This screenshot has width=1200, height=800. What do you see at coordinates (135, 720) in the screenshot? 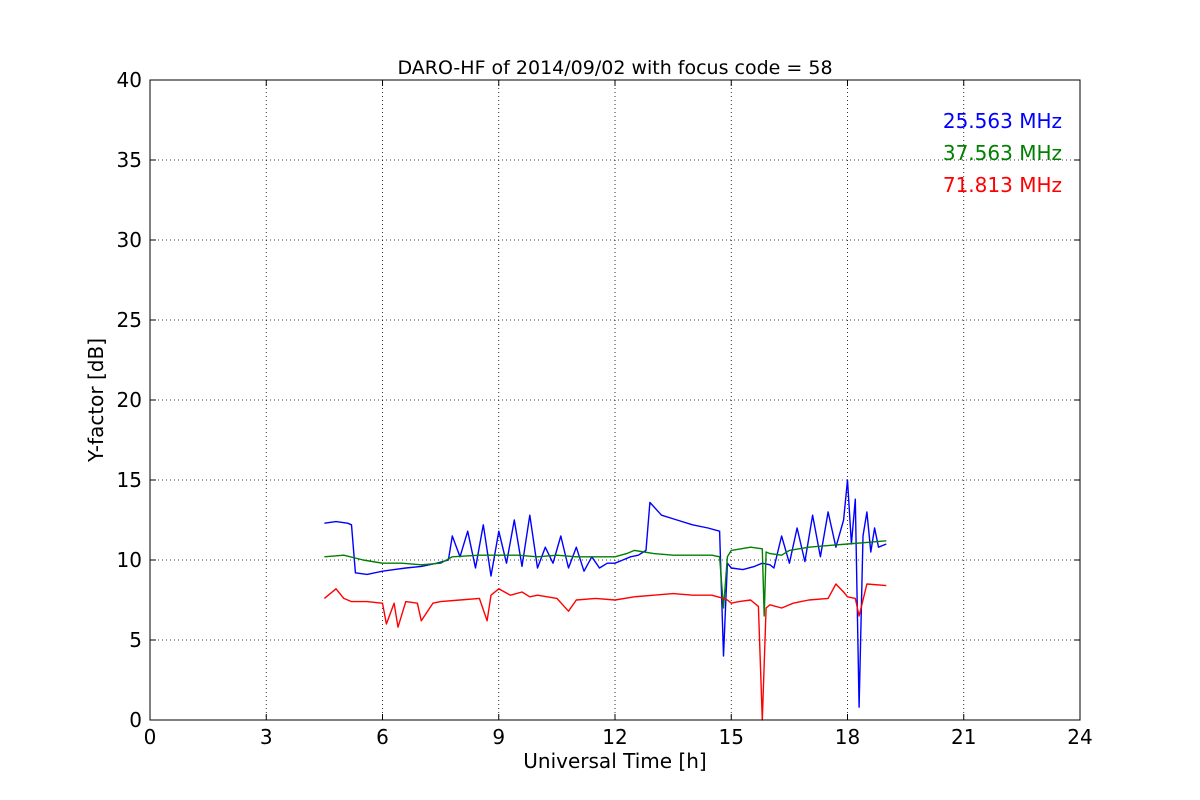
I see `y-tick-label: 0` at bounding box center [135, 720].